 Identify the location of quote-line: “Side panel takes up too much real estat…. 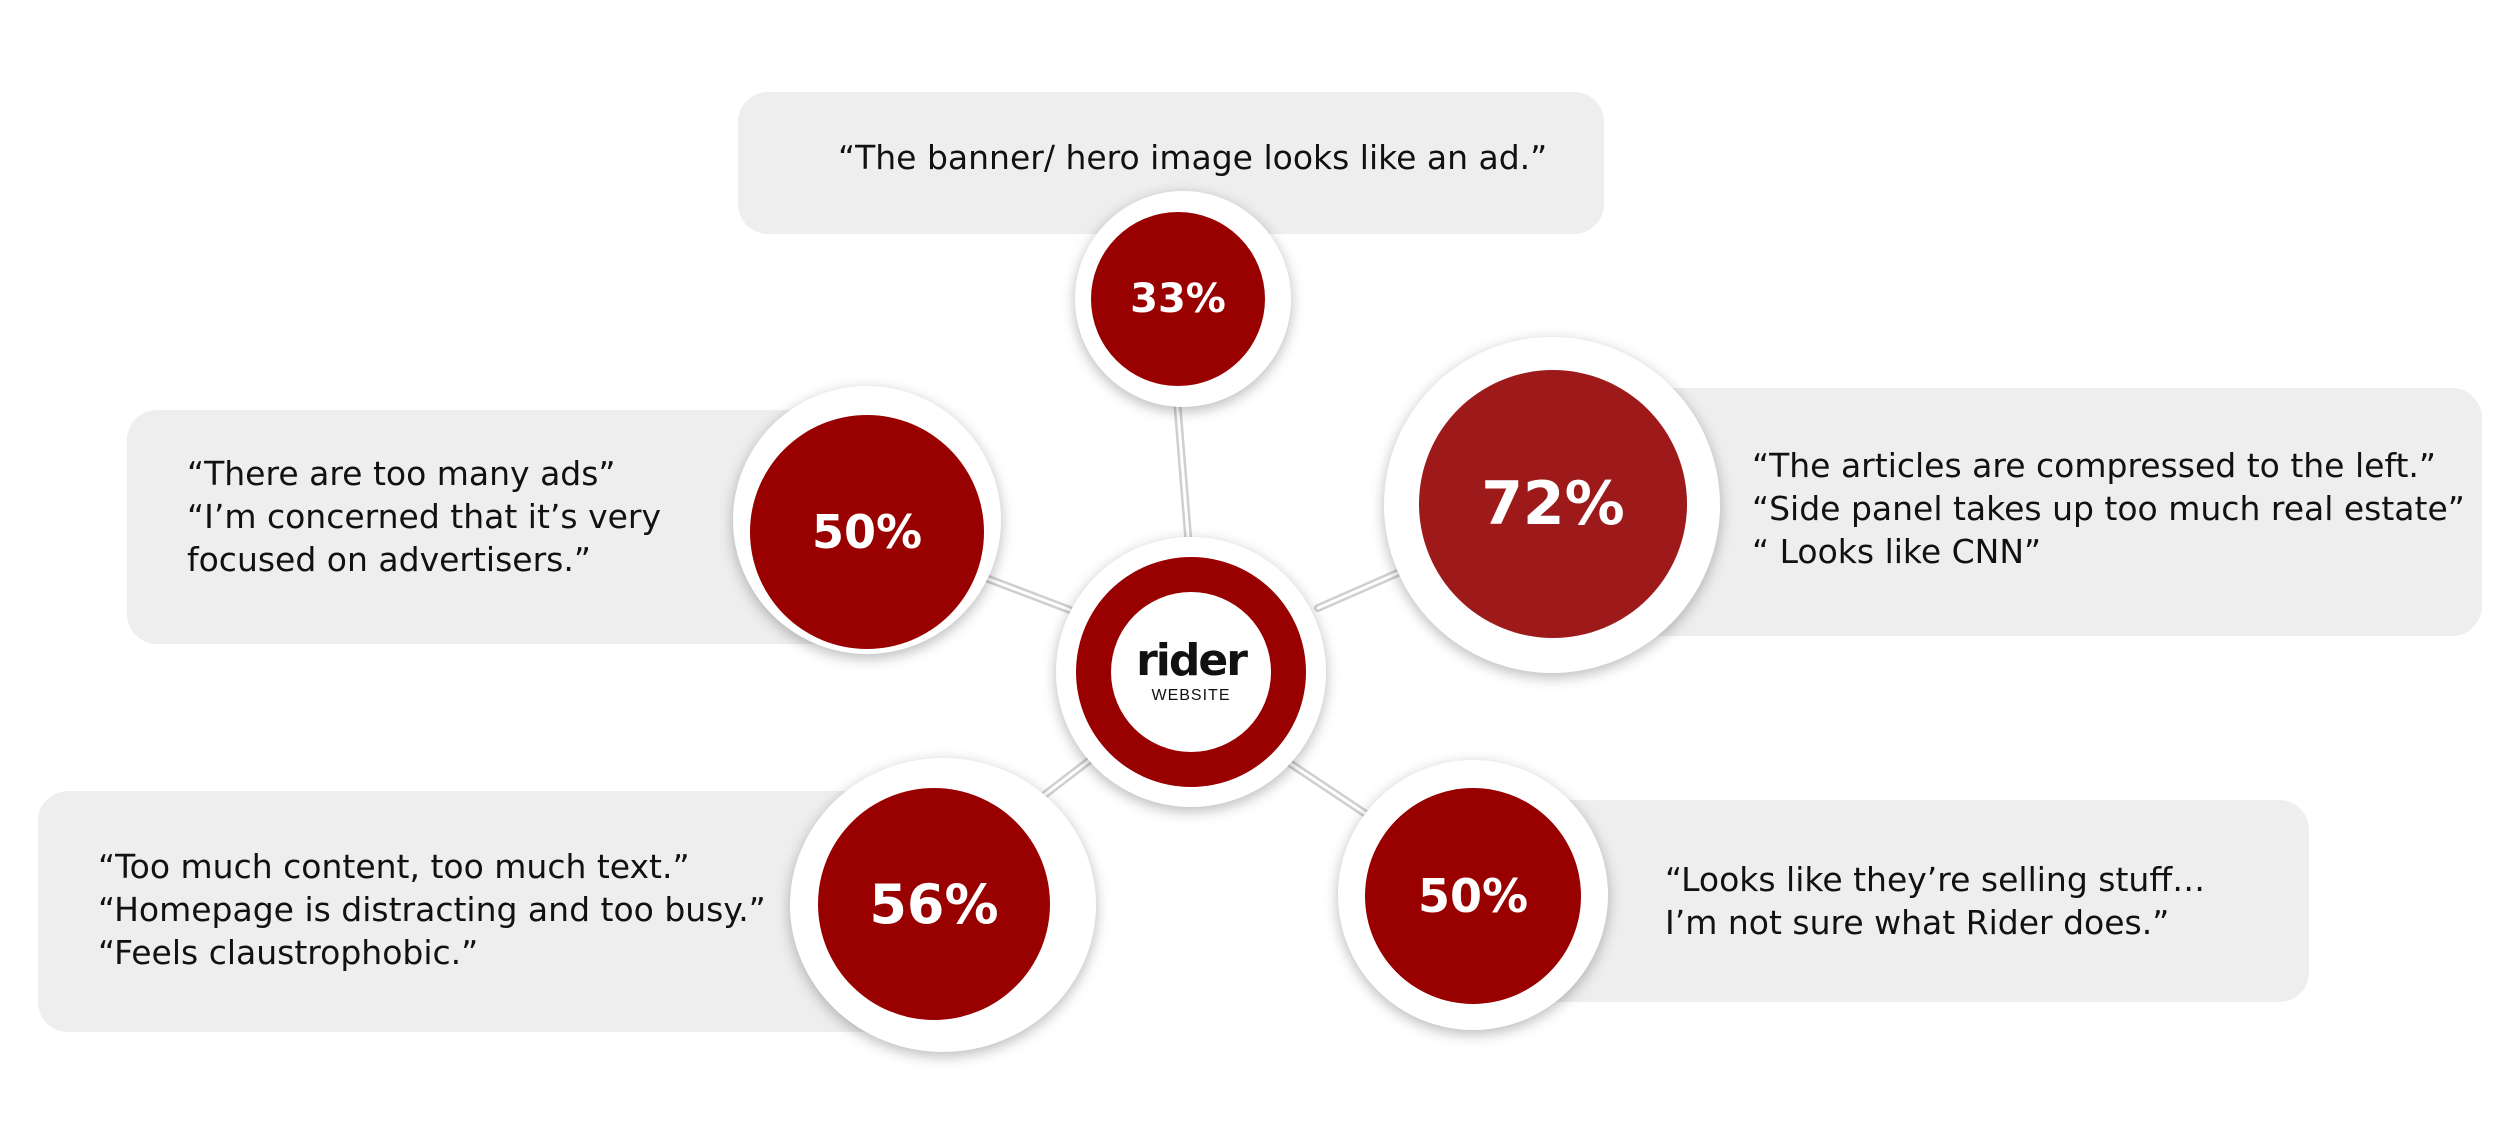
(2108, 508).